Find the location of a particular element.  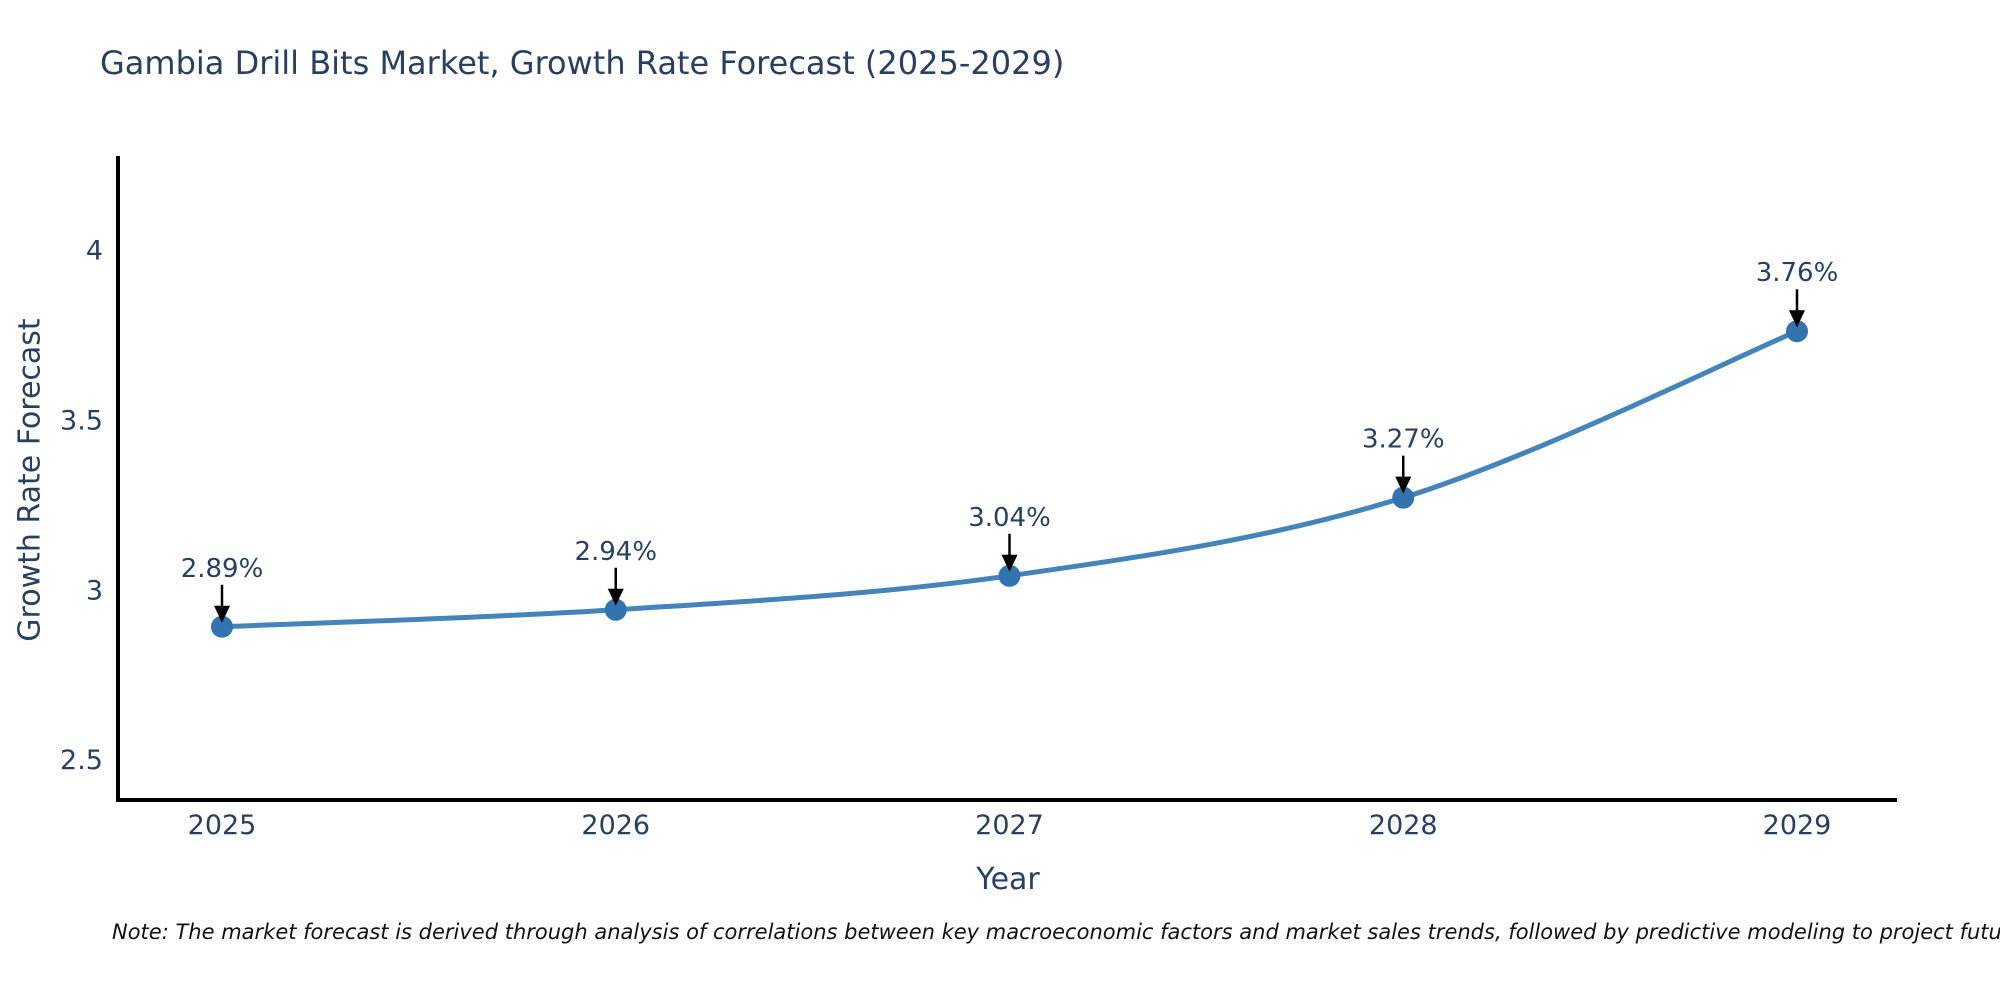

y-tick-label: 3 is located at coordinates (94, 590).